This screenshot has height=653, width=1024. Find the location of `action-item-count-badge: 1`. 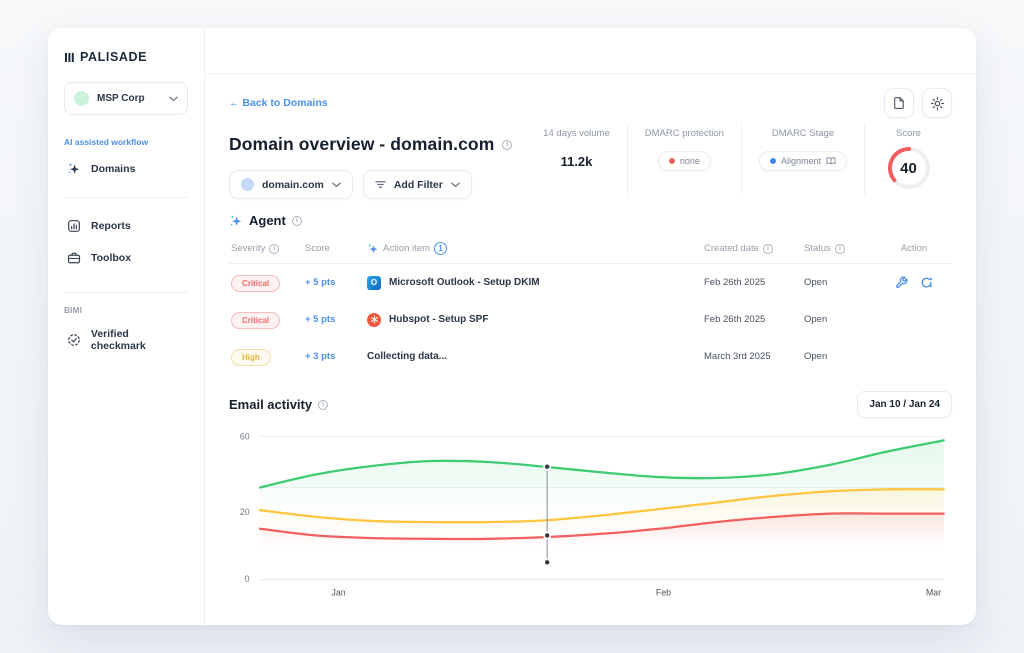

action-item-count-badge: 1 is located at coordinates (440, 248).